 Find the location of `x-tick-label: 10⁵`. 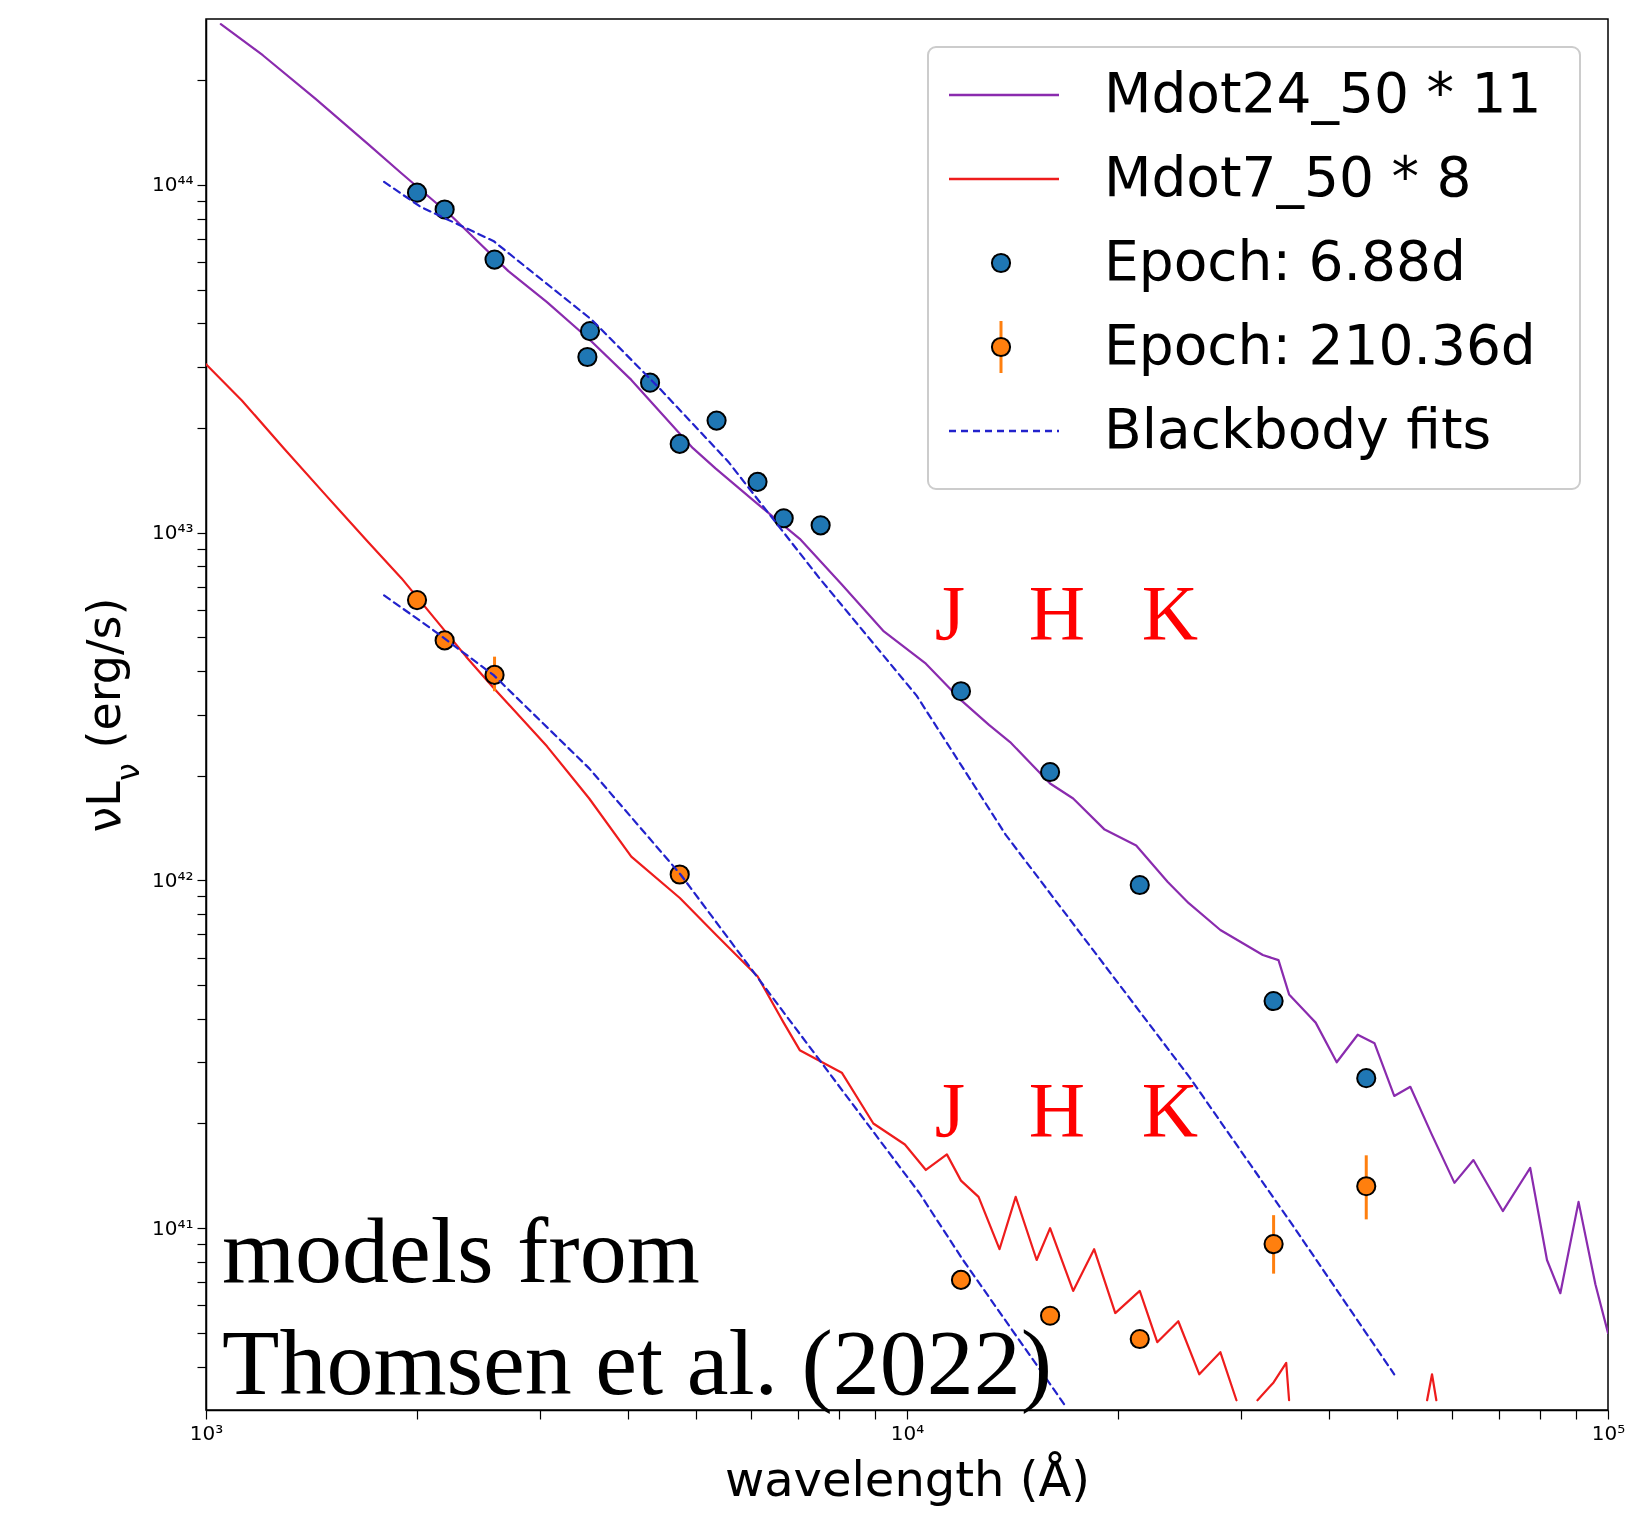

x-tick-label: 10⁵ is located at coordinates (1608, 1432).